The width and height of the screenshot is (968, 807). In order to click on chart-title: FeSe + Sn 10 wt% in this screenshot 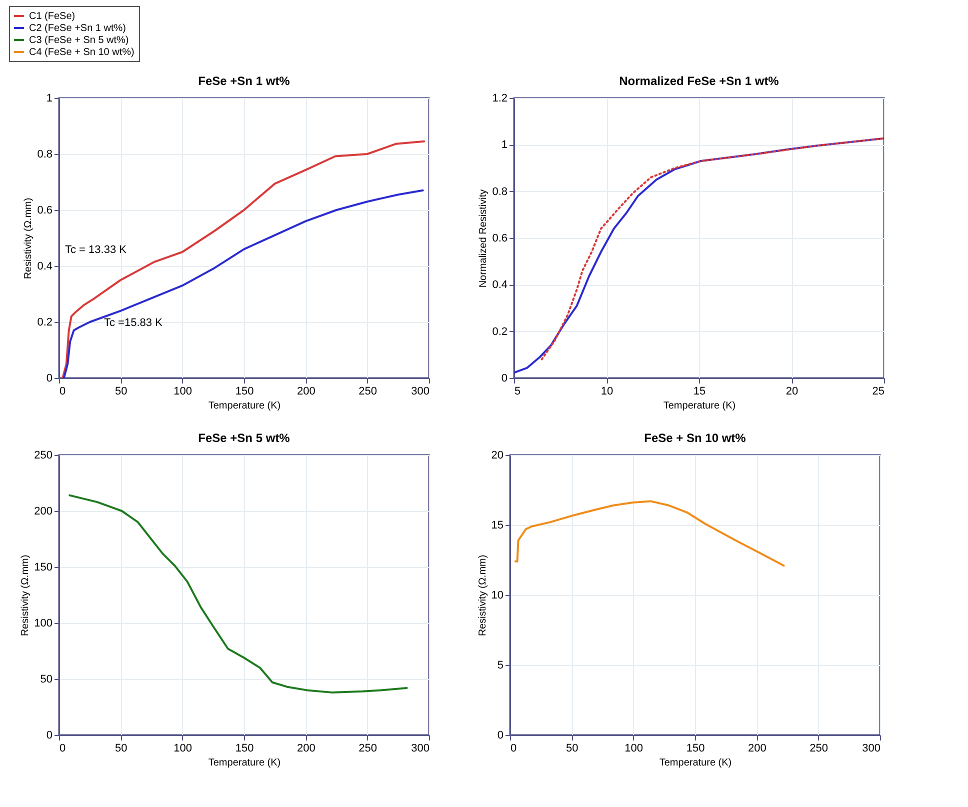, I will do `click(695, 438)`.